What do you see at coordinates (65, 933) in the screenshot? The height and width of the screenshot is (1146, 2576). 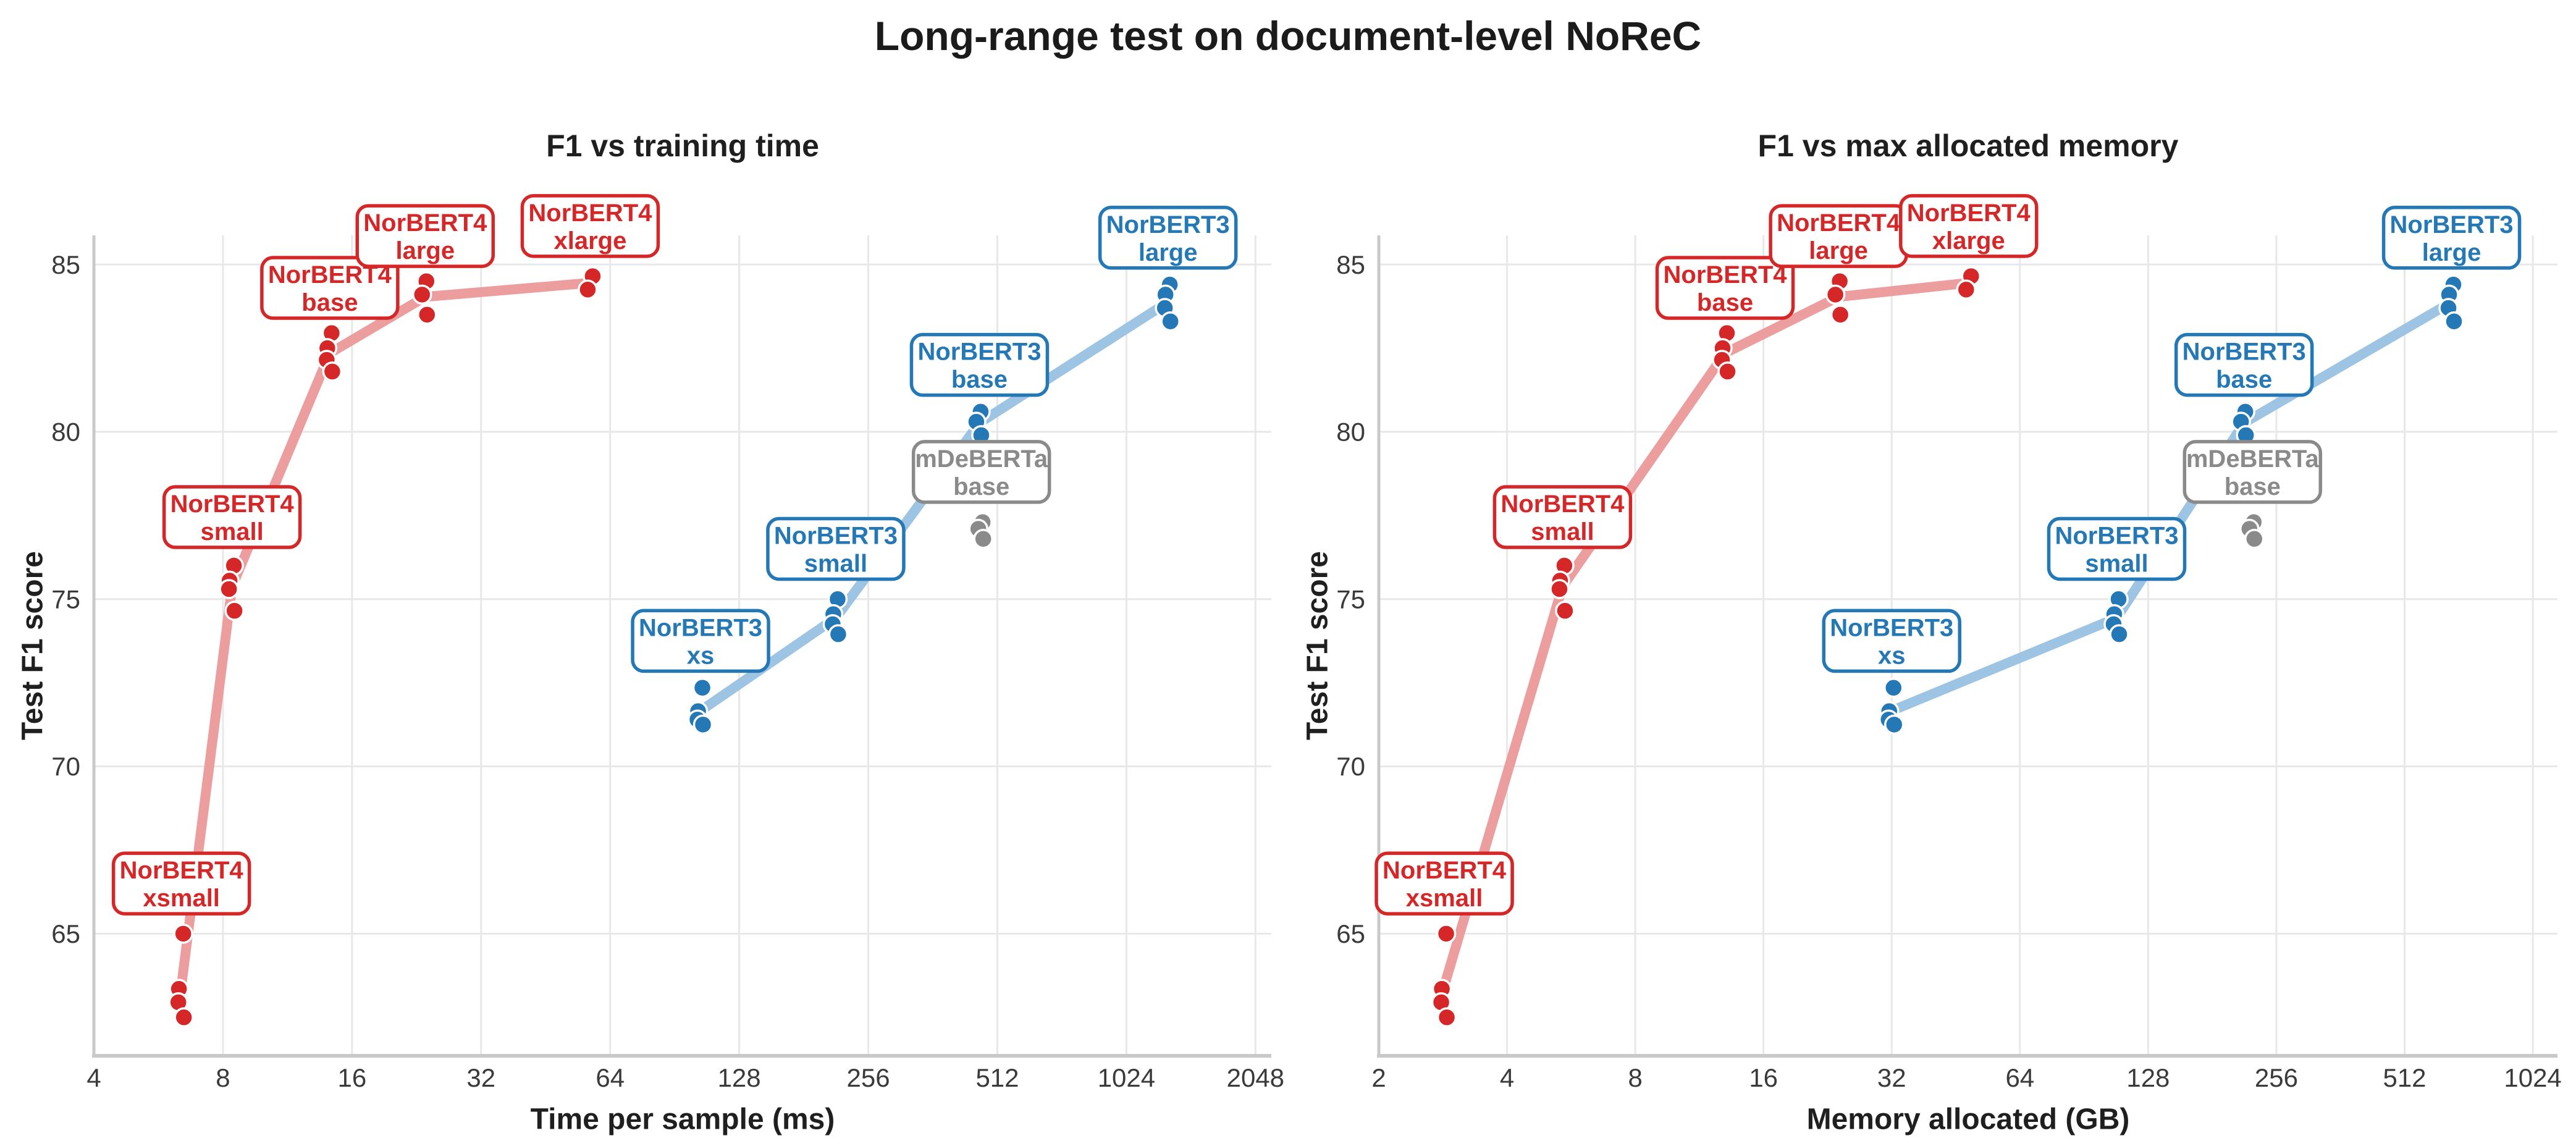 I see `y-tick-label: 65` at bounding box center [65, 933].